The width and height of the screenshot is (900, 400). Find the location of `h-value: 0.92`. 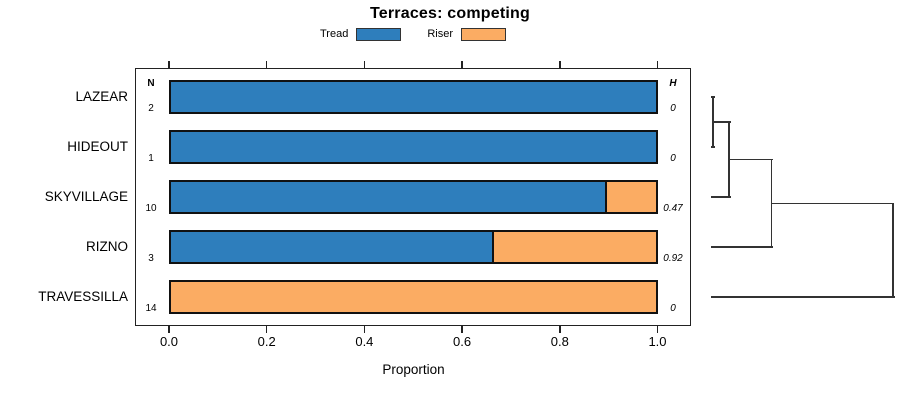

h-value: 0.92 is located at coordinates (673, 258).